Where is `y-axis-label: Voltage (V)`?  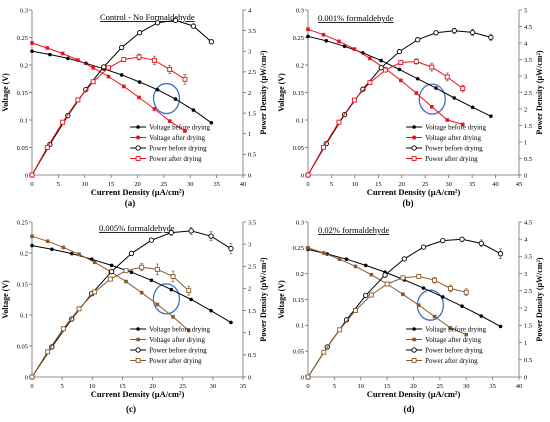 y-axis-label: Voltage (V) is located at coordinates (5, 92).